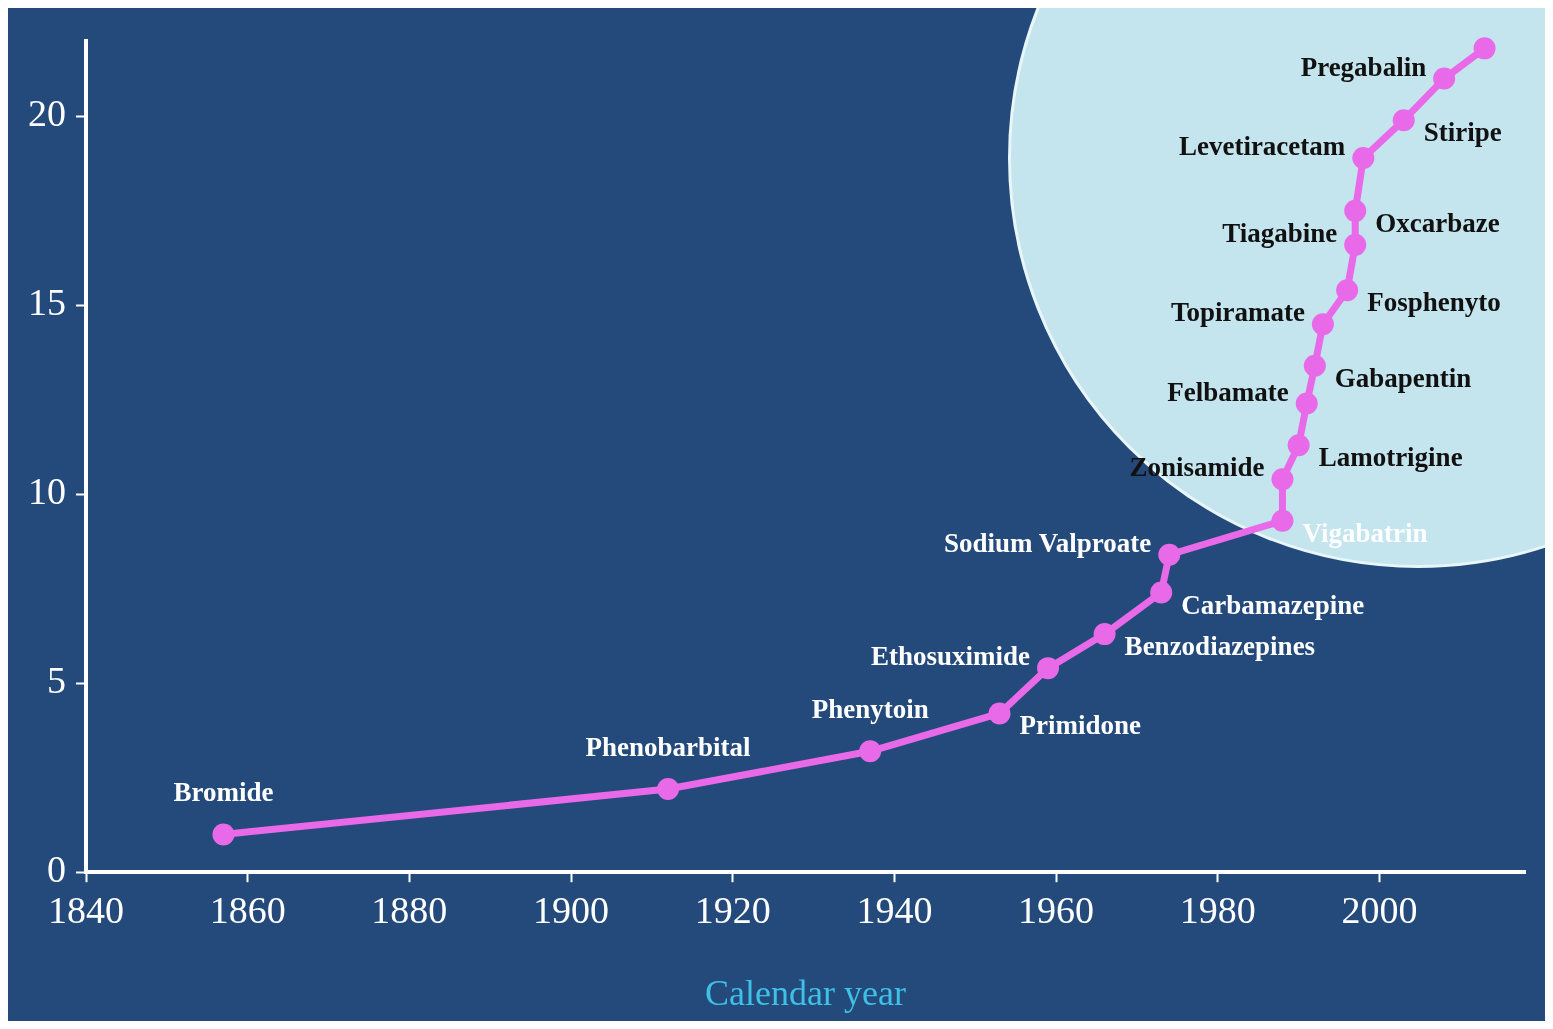 This screenshot has height=1029, width=1553. I want to click on x-tick-label: 1880, so click(409, 909).